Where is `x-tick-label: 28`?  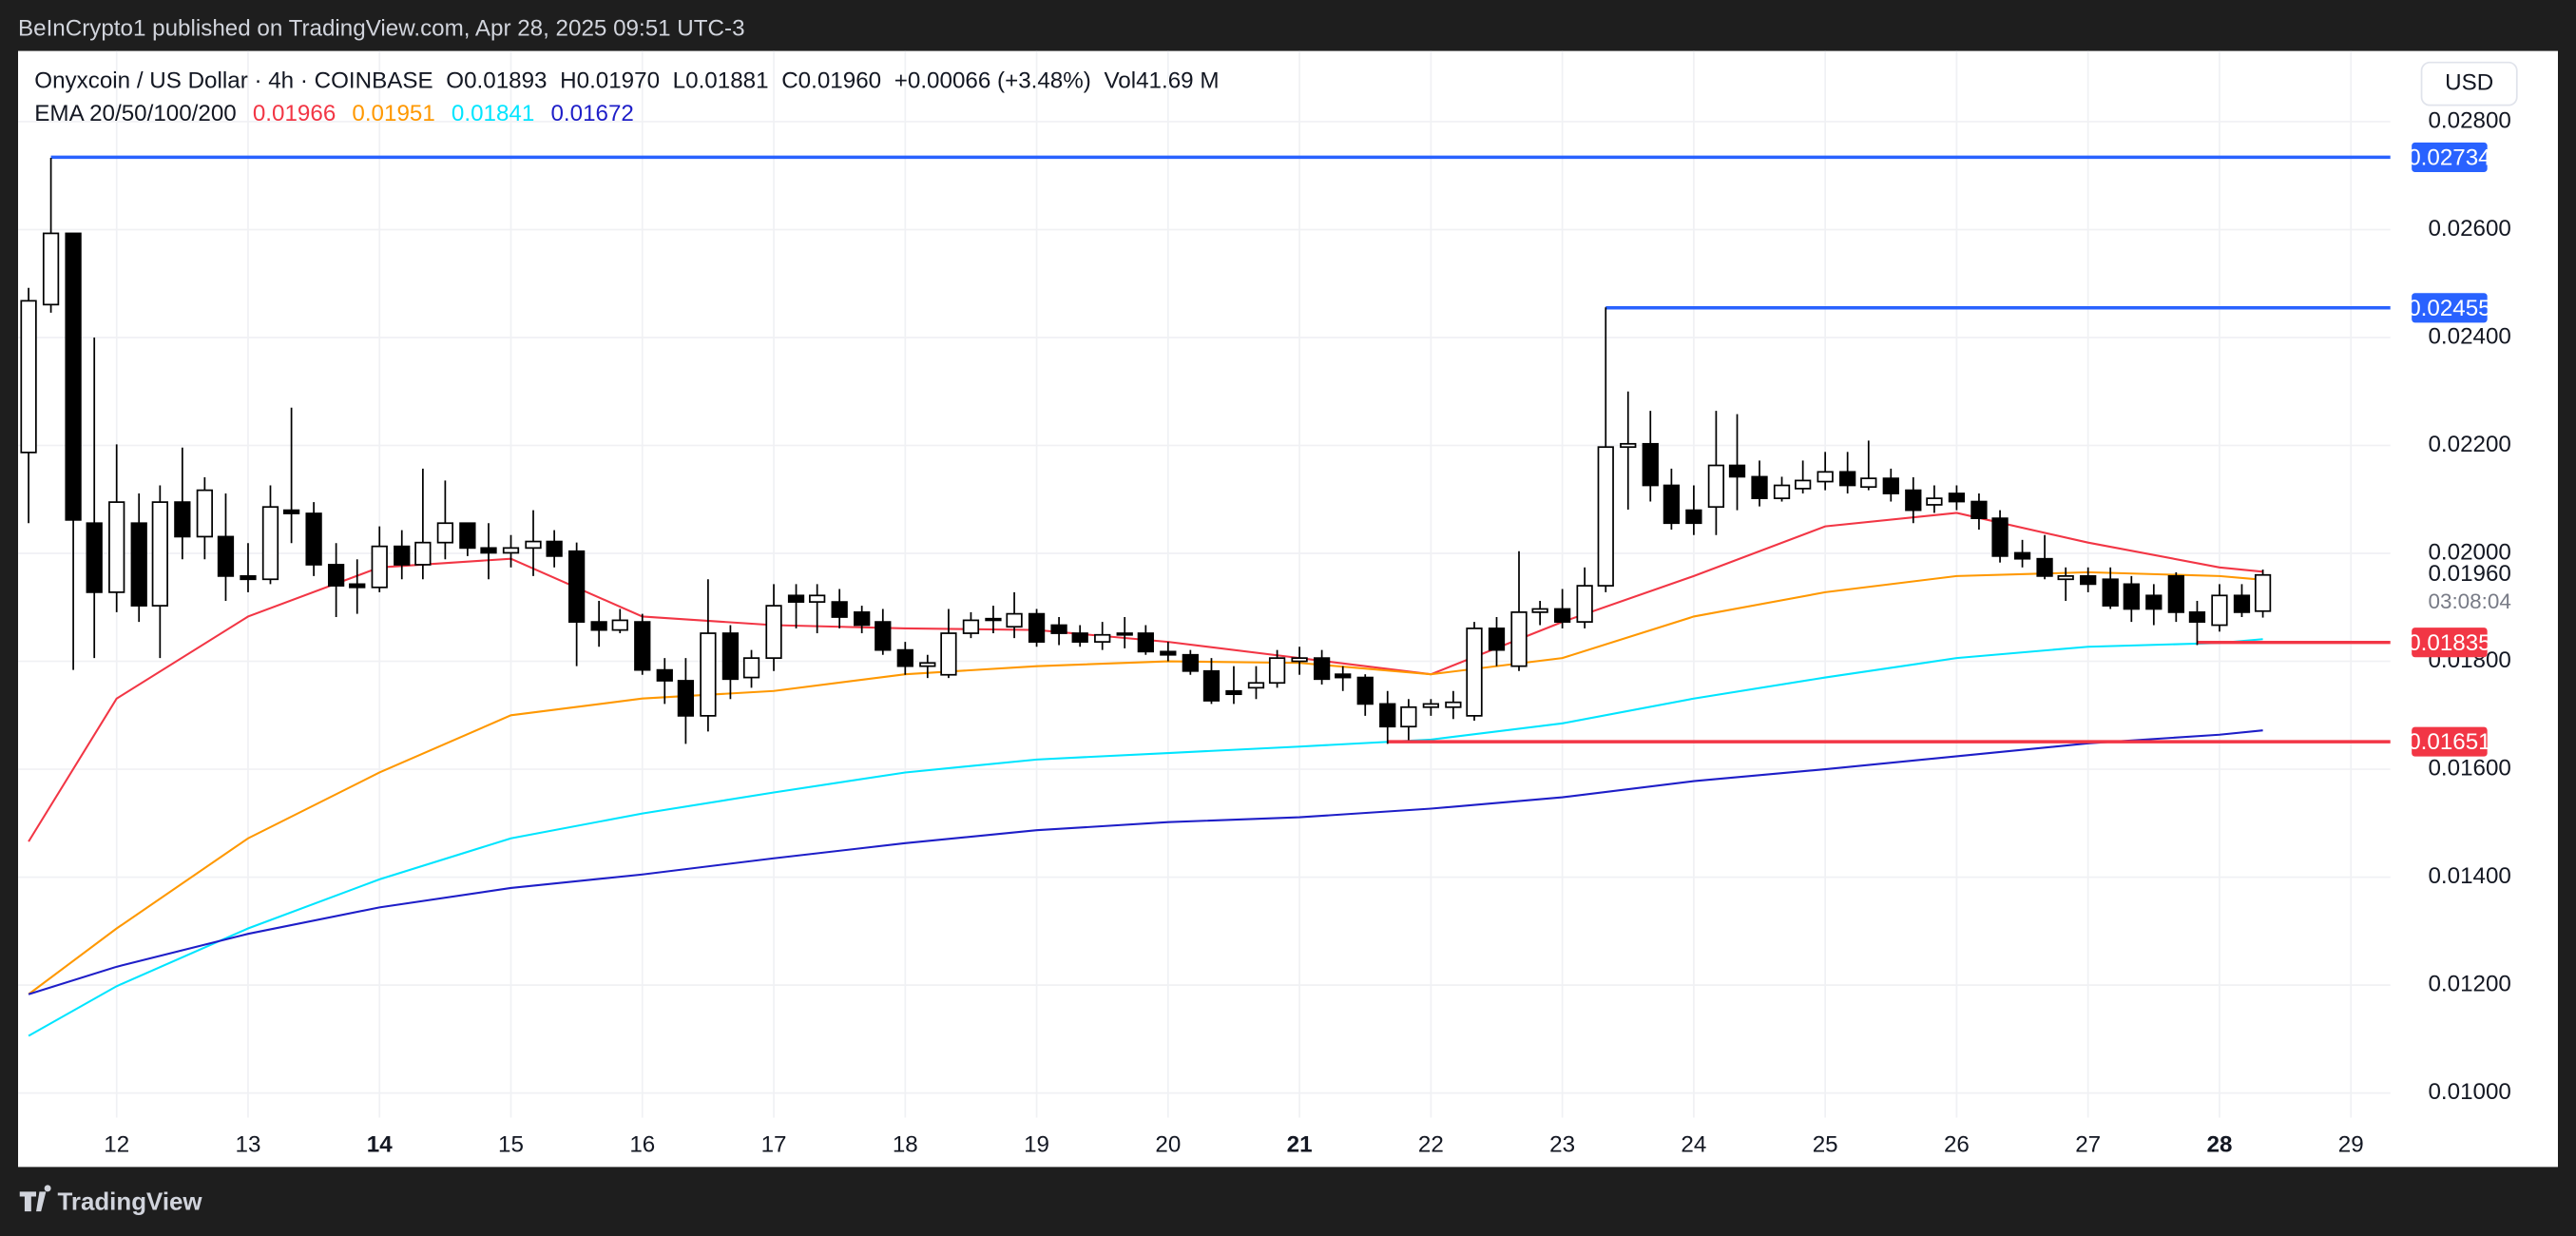 x-tick-label: 28 is located at coordinates (2220, 1144).